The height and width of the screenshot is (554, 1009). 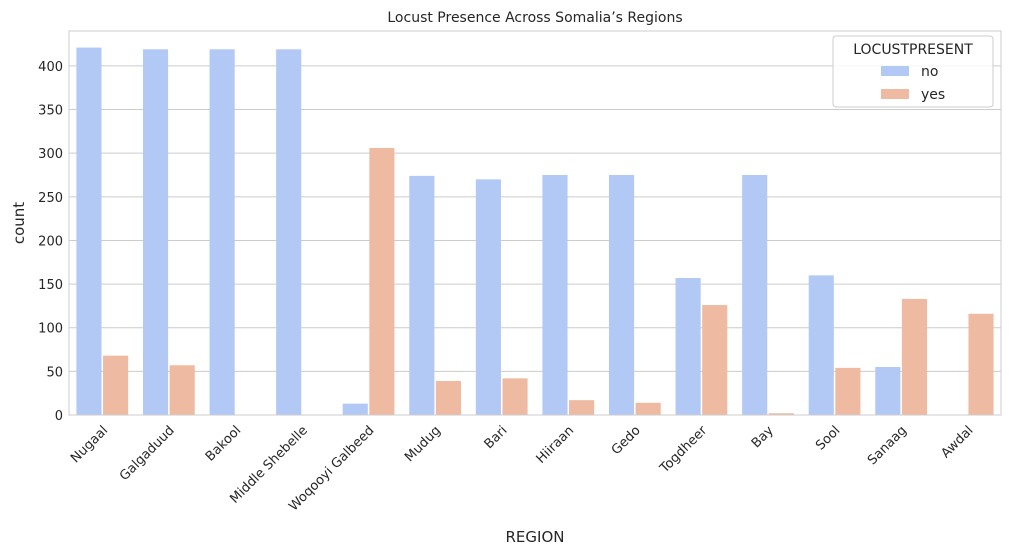 What do you see at coordinates (981, 364) in the screenshot?
I see `bar-yes-awdal` at bounding box center [981, 364].